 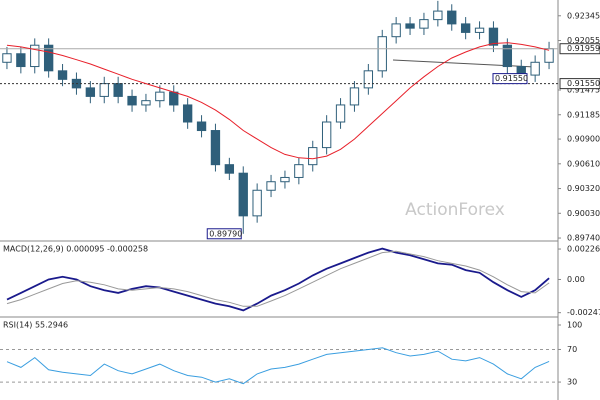 What do you see at coordinates (583, 40) in the screenshot?
I see `y-tick-label: 0.92055` at bounding box center [583, 40].